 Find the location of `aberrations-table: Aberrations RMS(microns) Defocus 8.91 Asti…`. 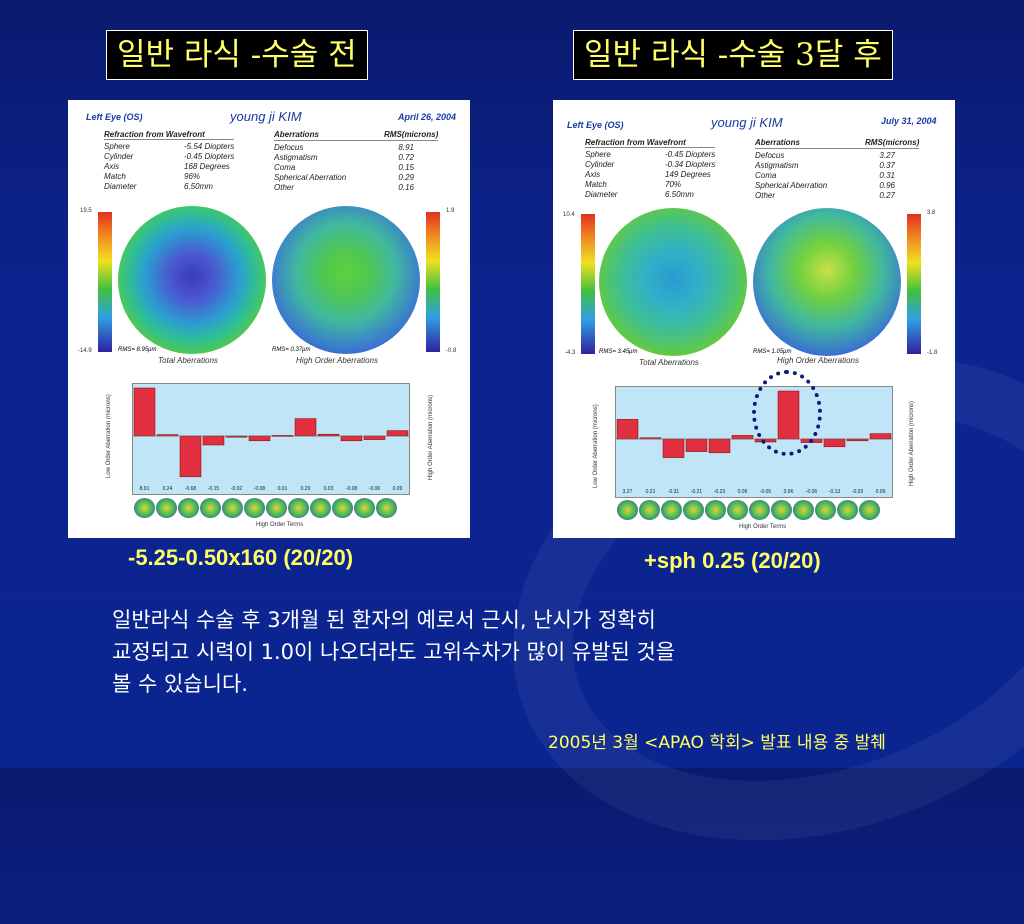

aberrations-table: Aberrations RMS(microns) Defocus 8.91 Asti… is located at coordinates (356, 161).